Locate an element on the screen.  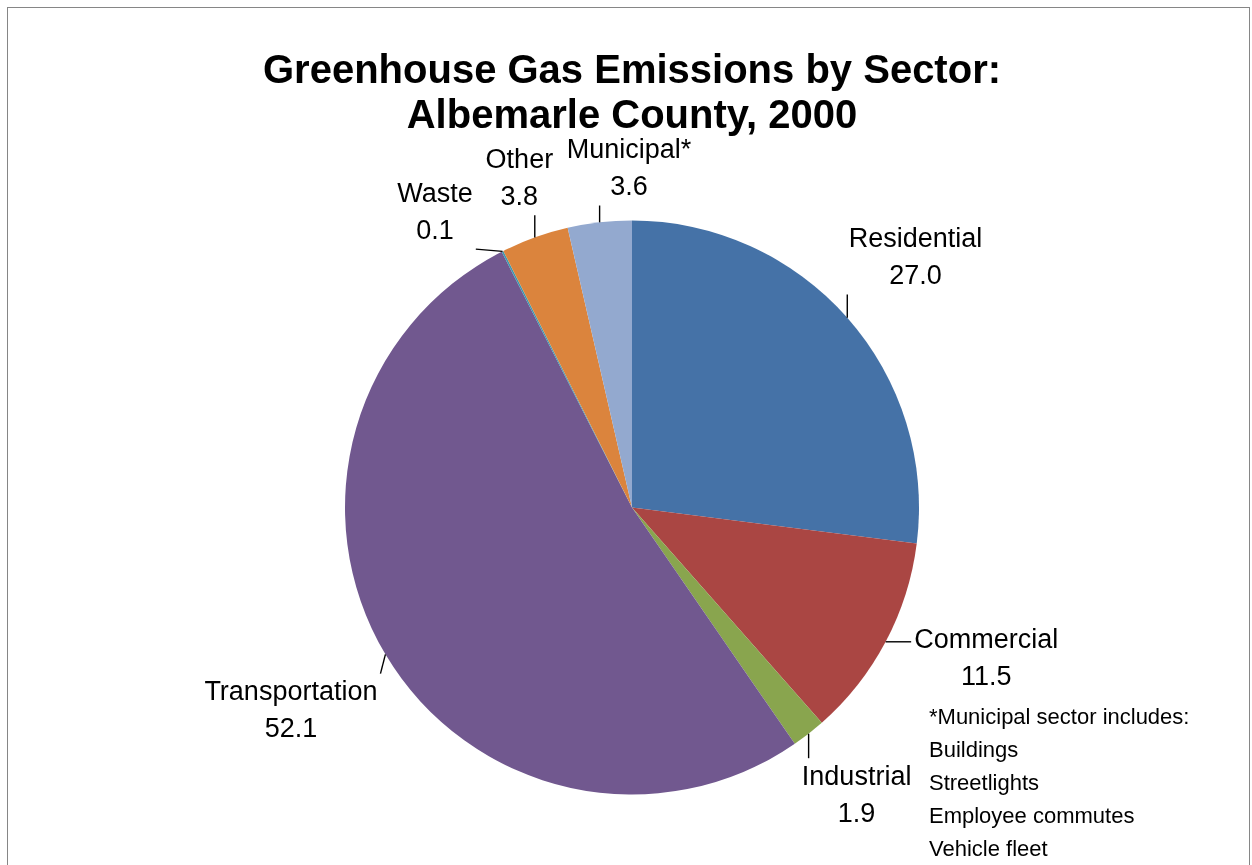
data-label: 3.6 is located at coordinates (629, 186).